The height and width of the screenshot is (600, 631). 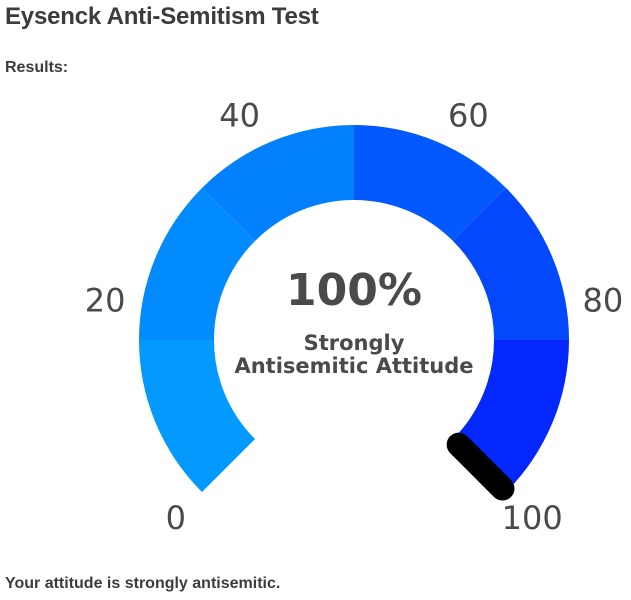 I want to click on gauge-tick-label: 100, so click(x=532, y=518).